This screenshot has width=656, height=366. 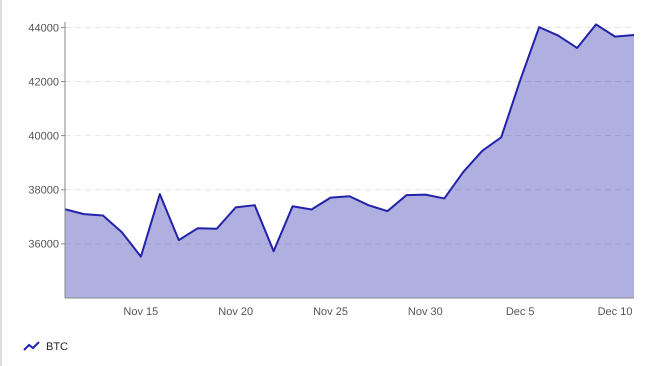 What do you see at coordinates (57, 346) in the screenshot?
I see `legend-label: BTC` at bounding box center [57, 346].